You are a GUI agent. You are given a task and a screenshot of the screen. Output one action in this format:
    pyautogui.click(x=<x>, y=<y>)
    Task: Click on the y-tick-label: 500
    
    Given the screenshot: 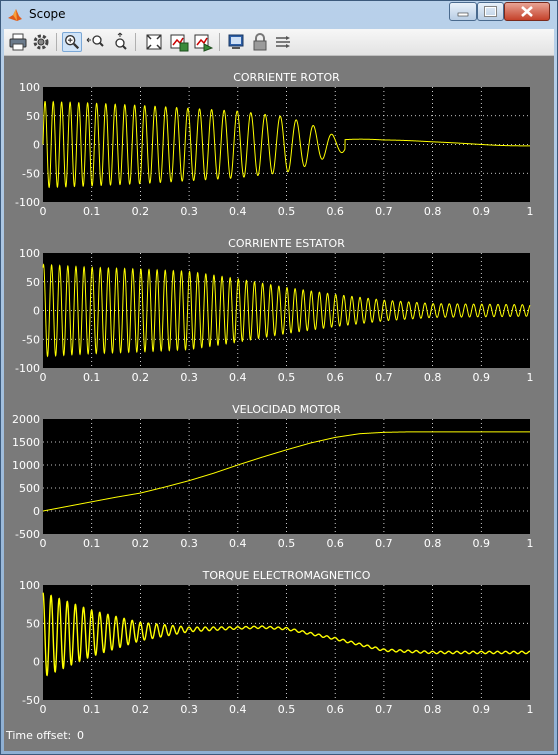 What is the action you would take?
    pyautogui.click(x=29, y=488)
    